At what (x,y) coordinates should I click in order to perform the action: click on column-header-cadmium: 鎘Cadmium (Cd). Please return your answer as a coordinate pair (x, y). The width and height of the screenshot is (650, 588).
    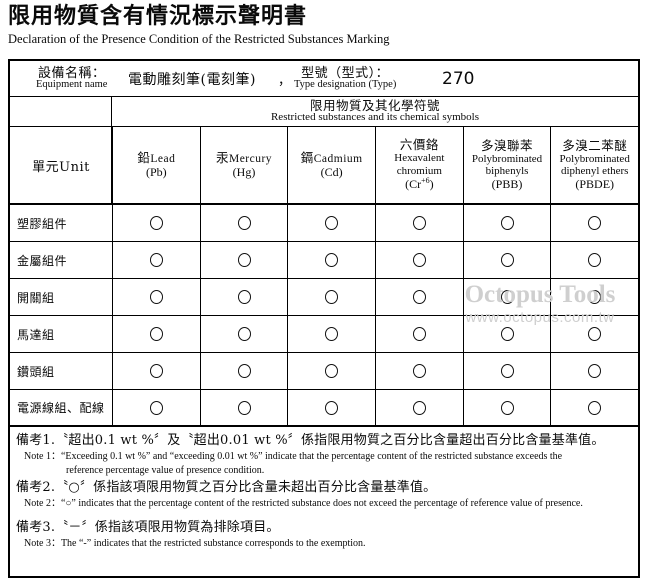
    Looking at the image, I should click on (331, 165).